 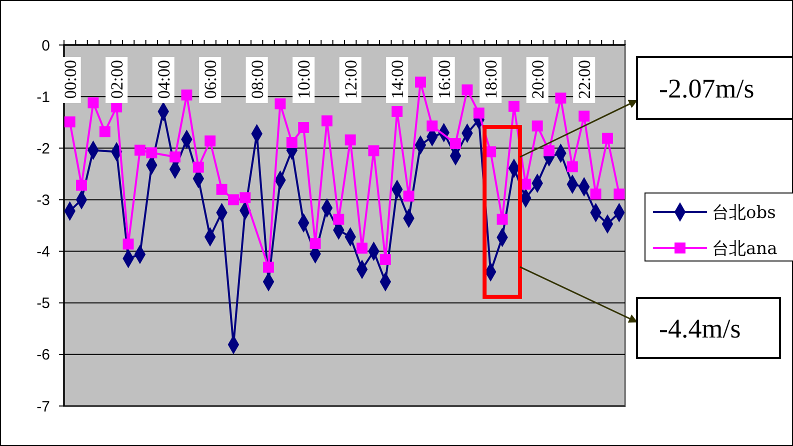 What do you see at coordinates (70, 79) in the screenshot?
I see `x-tick-label: 00:00` at bounding box center [70, 79].